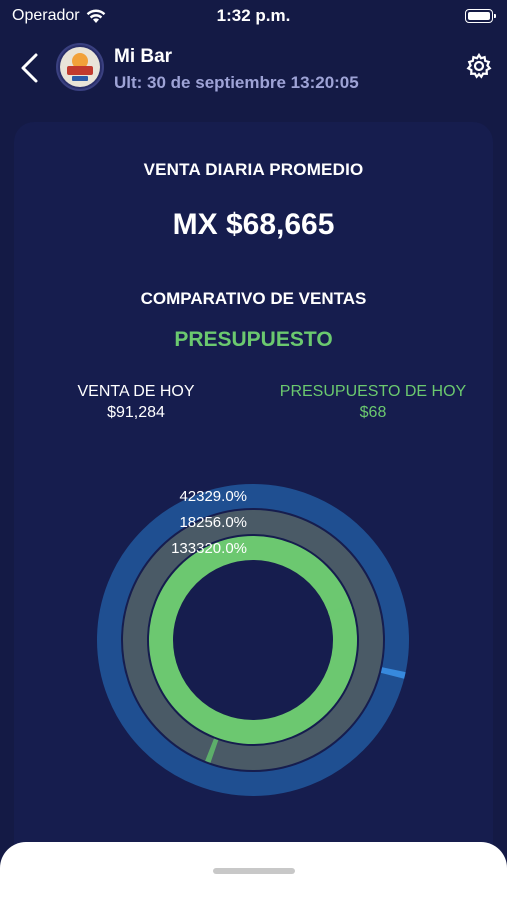  What do you see at coordinates (136, 412) in the screenshot?
I see `today-sales-value: $91,284` at bounding box center [136, 412].